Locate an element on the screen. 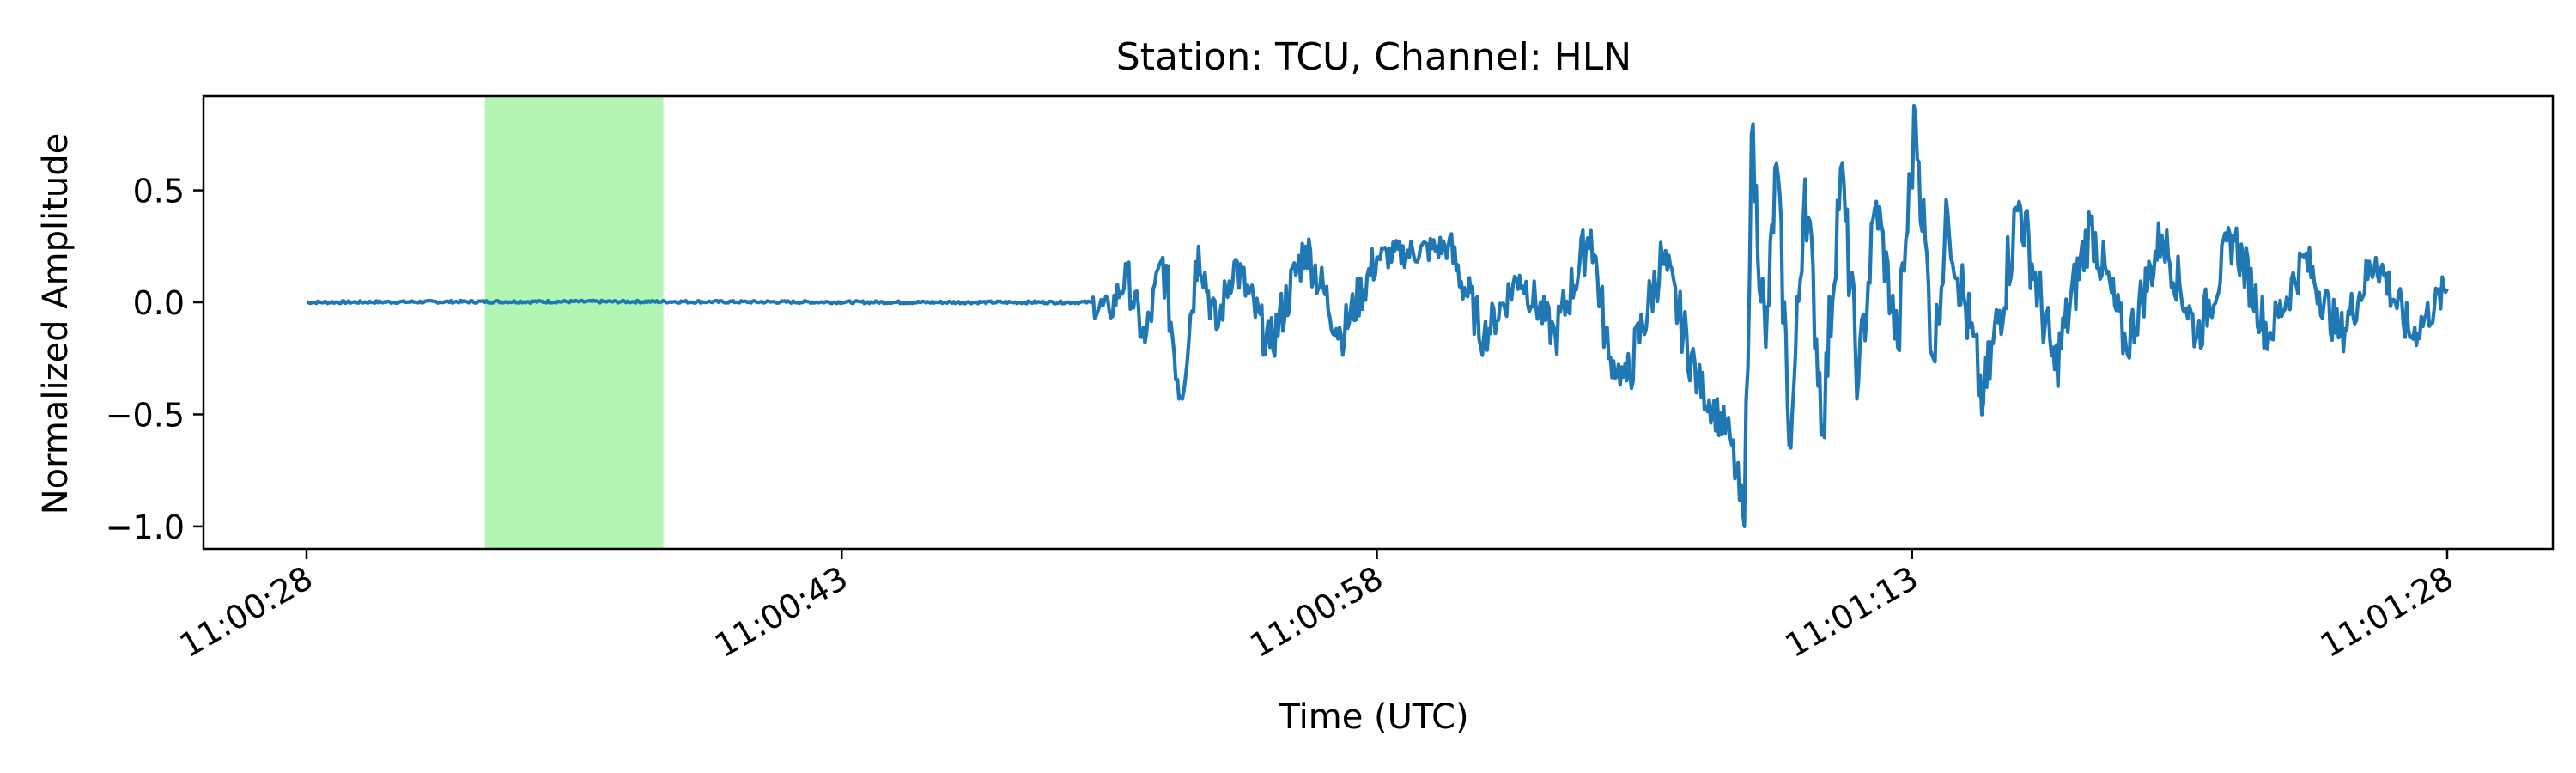  x-tick-label: 11:00:28 is located at coordinates (246, 612).